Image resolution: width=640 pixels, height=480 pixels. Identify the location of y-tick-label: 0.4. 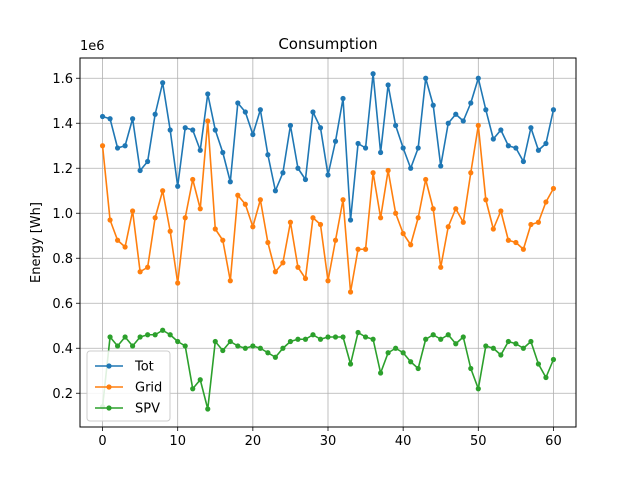
(62, 349).